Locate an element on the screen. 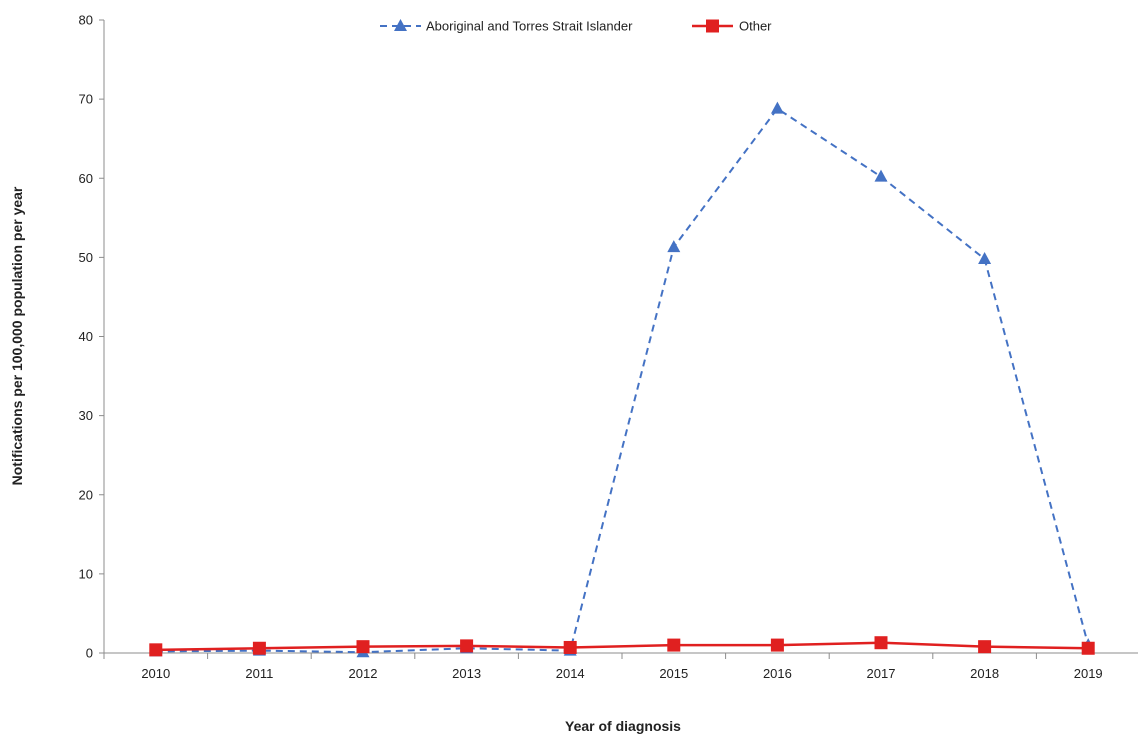 Image resolution: width=1140 pixels, height=736 pixels. y-tick-label: 0 is located at coordinates (89, 653).